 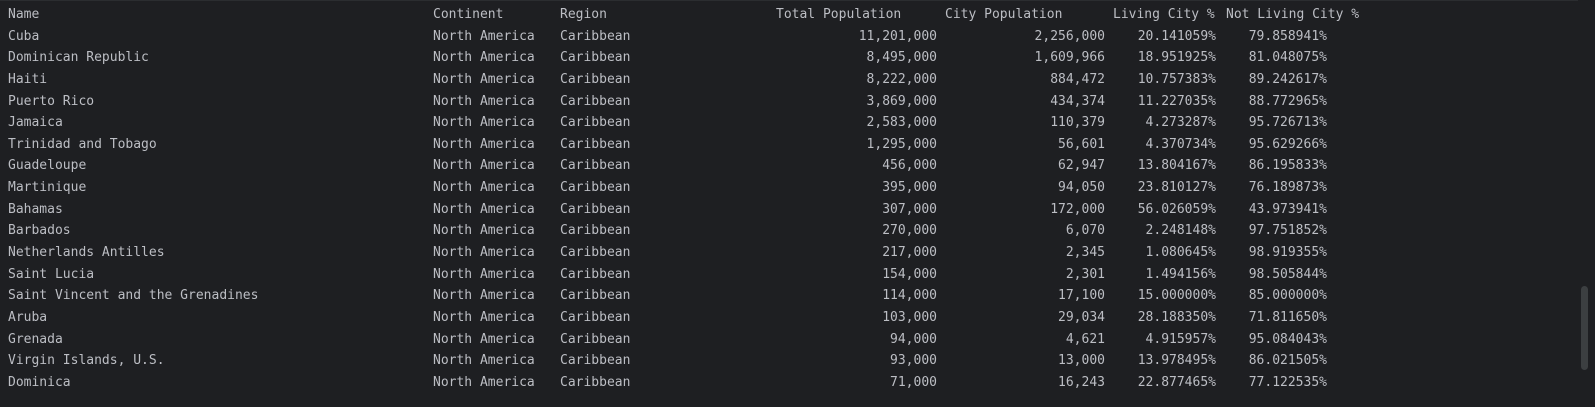 I want to click on cell-living-city-pct: 28.188350%, so click(x=1176, y=317).